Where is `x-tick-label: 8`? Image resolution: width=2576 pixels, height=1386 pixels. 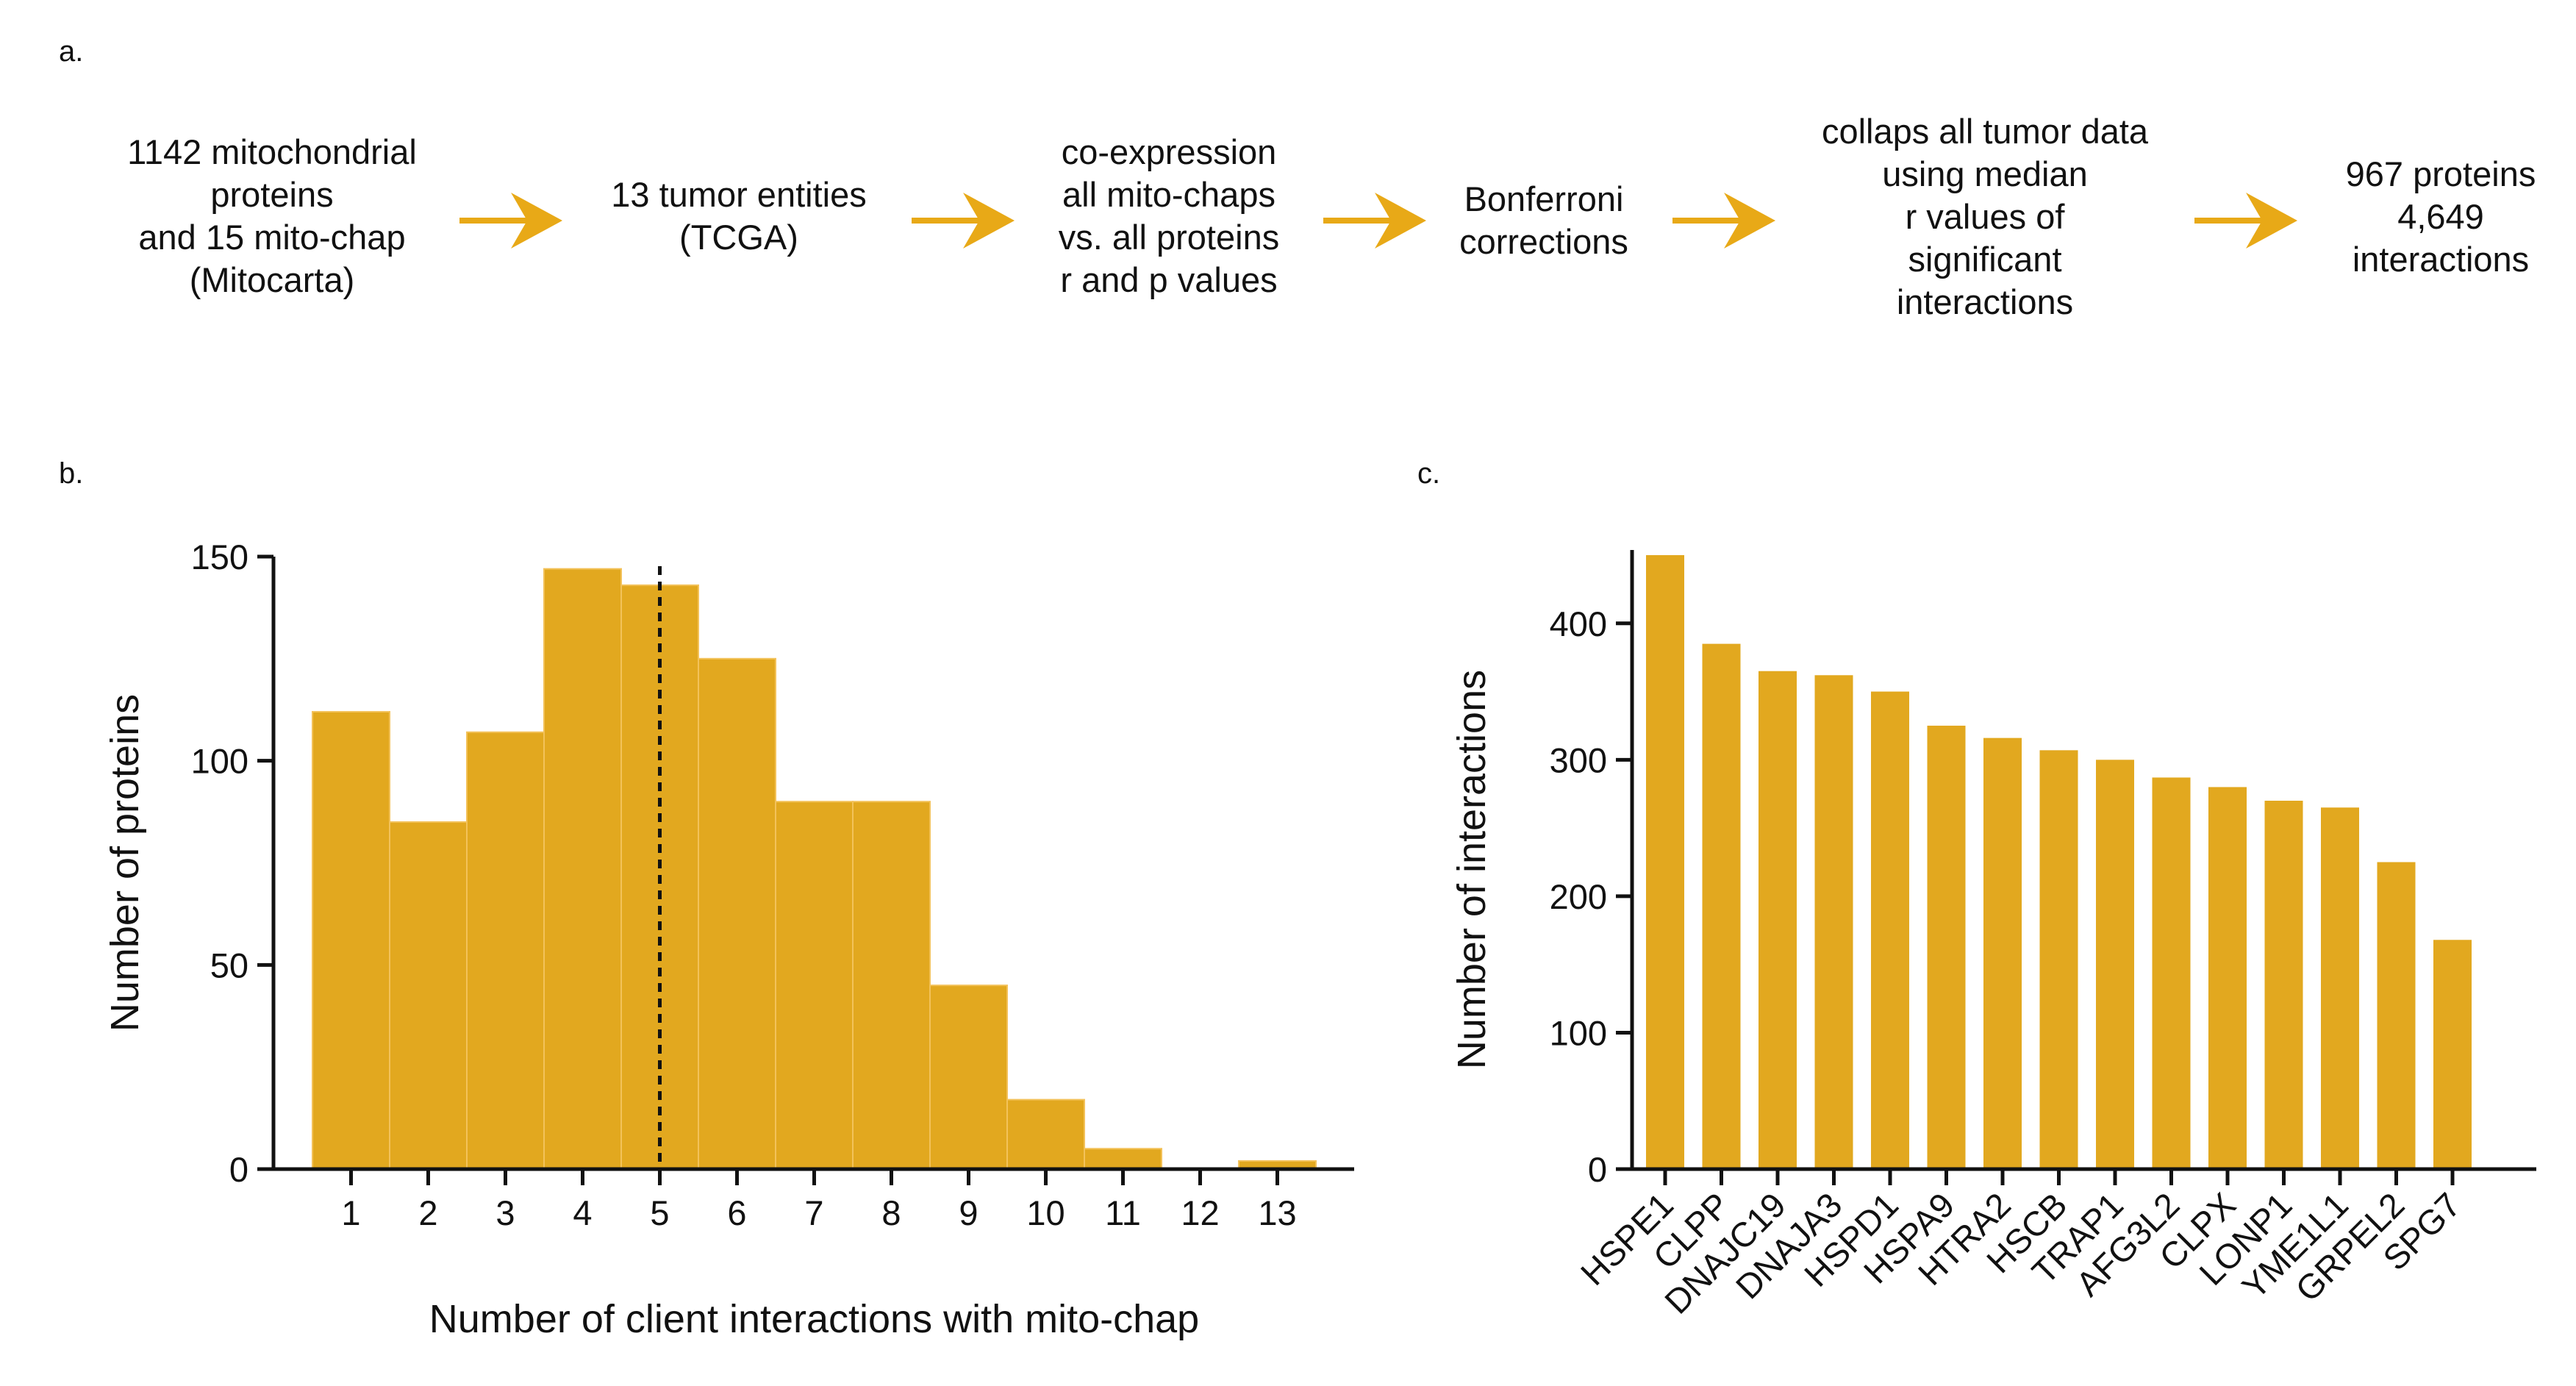
x-tick-label: 8 is located at coordinates (891, 1212).